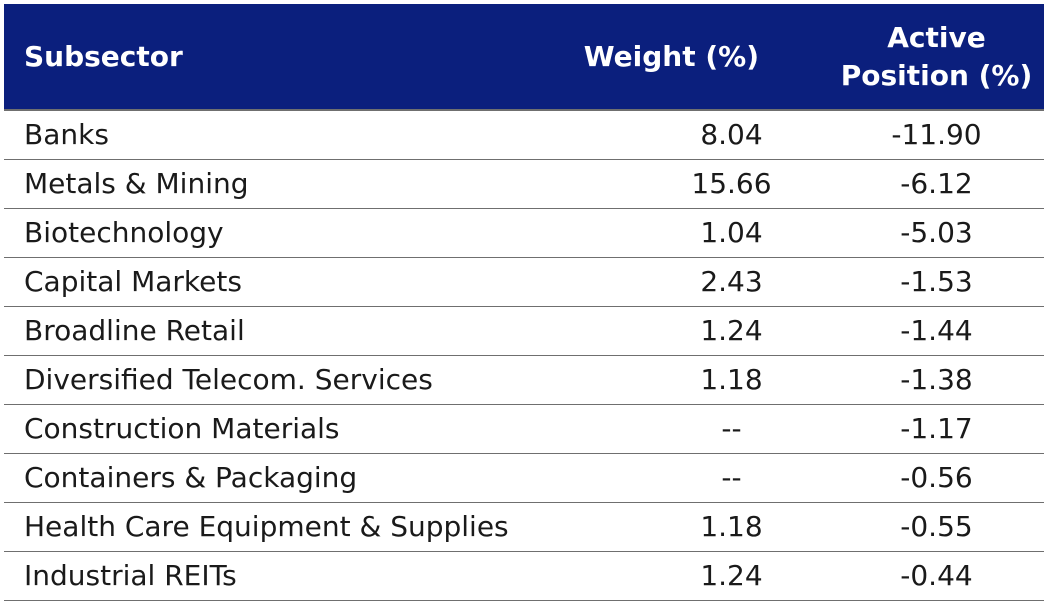  Describe the element at coordinates (524, 379) in the screenshot. I see `table-row: Diversified Telecom. Services 1.18 -1.38` at that location.